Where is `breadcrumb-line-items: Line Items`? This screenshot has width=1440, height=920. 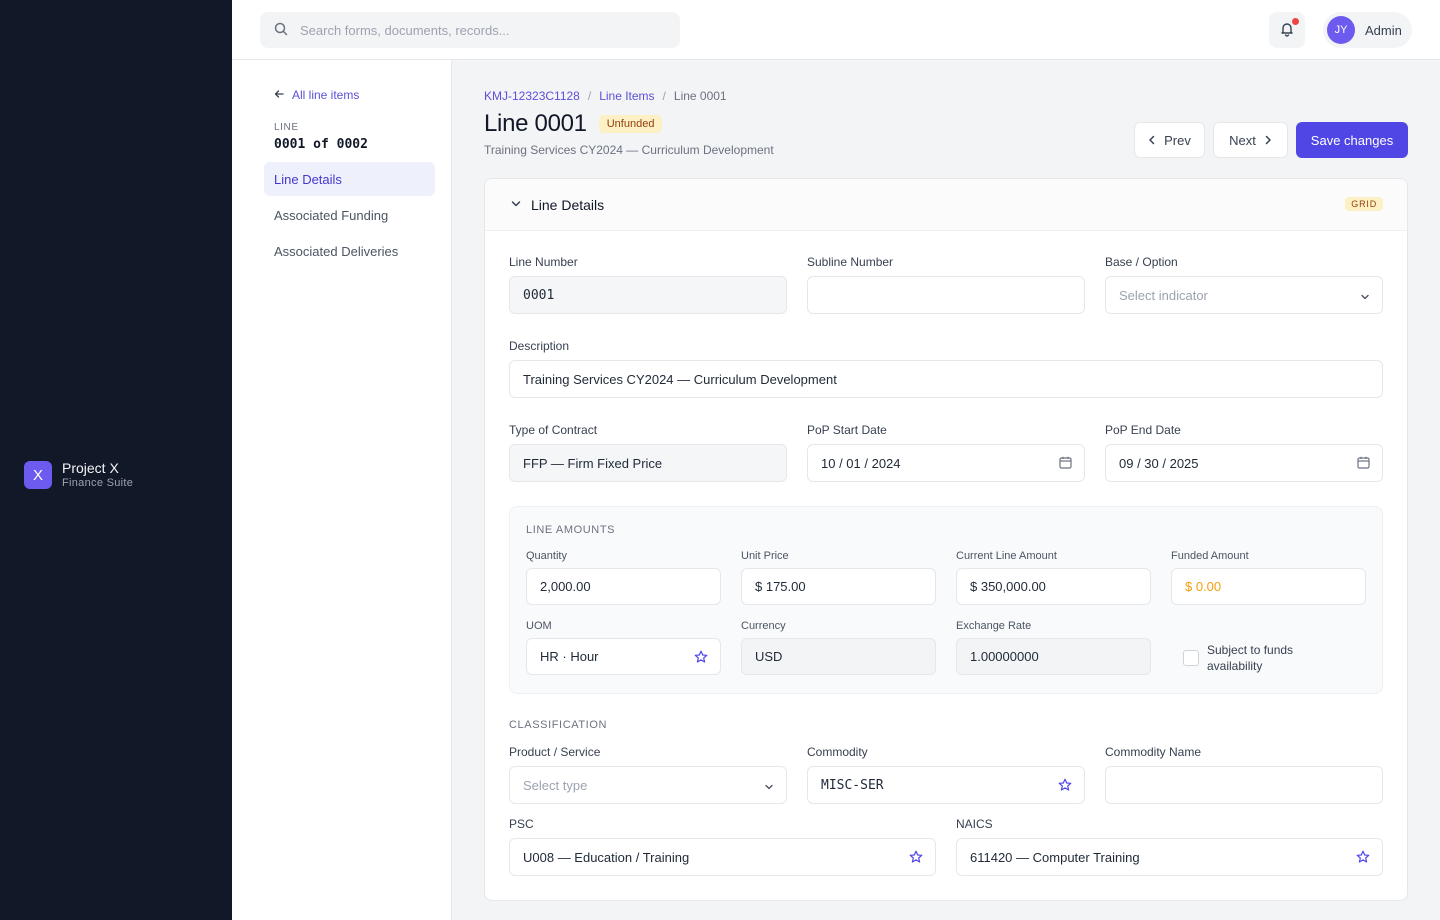 breadcrumb-line-items: Line Items is located at coordinates (627, 96).